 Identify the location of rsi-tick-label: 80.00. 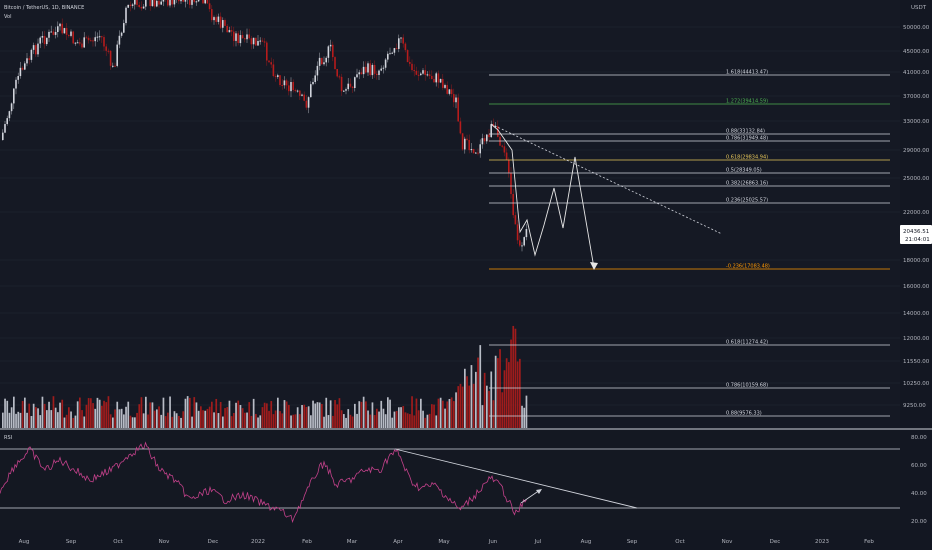
(919, 438).